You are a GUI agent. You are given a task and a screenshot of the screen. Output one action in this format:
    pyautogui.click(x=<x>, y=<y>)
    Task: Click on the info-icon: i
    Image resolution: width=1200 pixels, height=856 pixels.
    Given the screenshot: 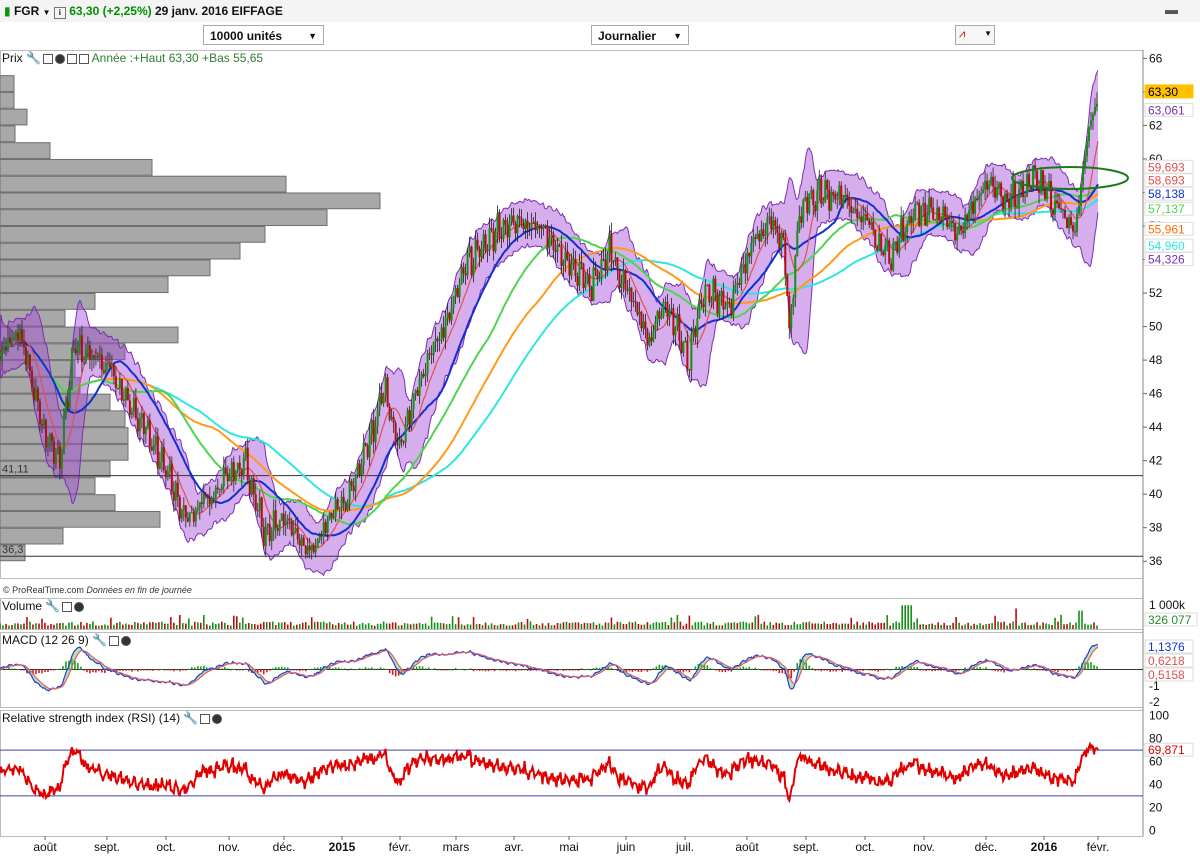 What is the action you would take?
    pyautogui.click(x=59, y=13)
    